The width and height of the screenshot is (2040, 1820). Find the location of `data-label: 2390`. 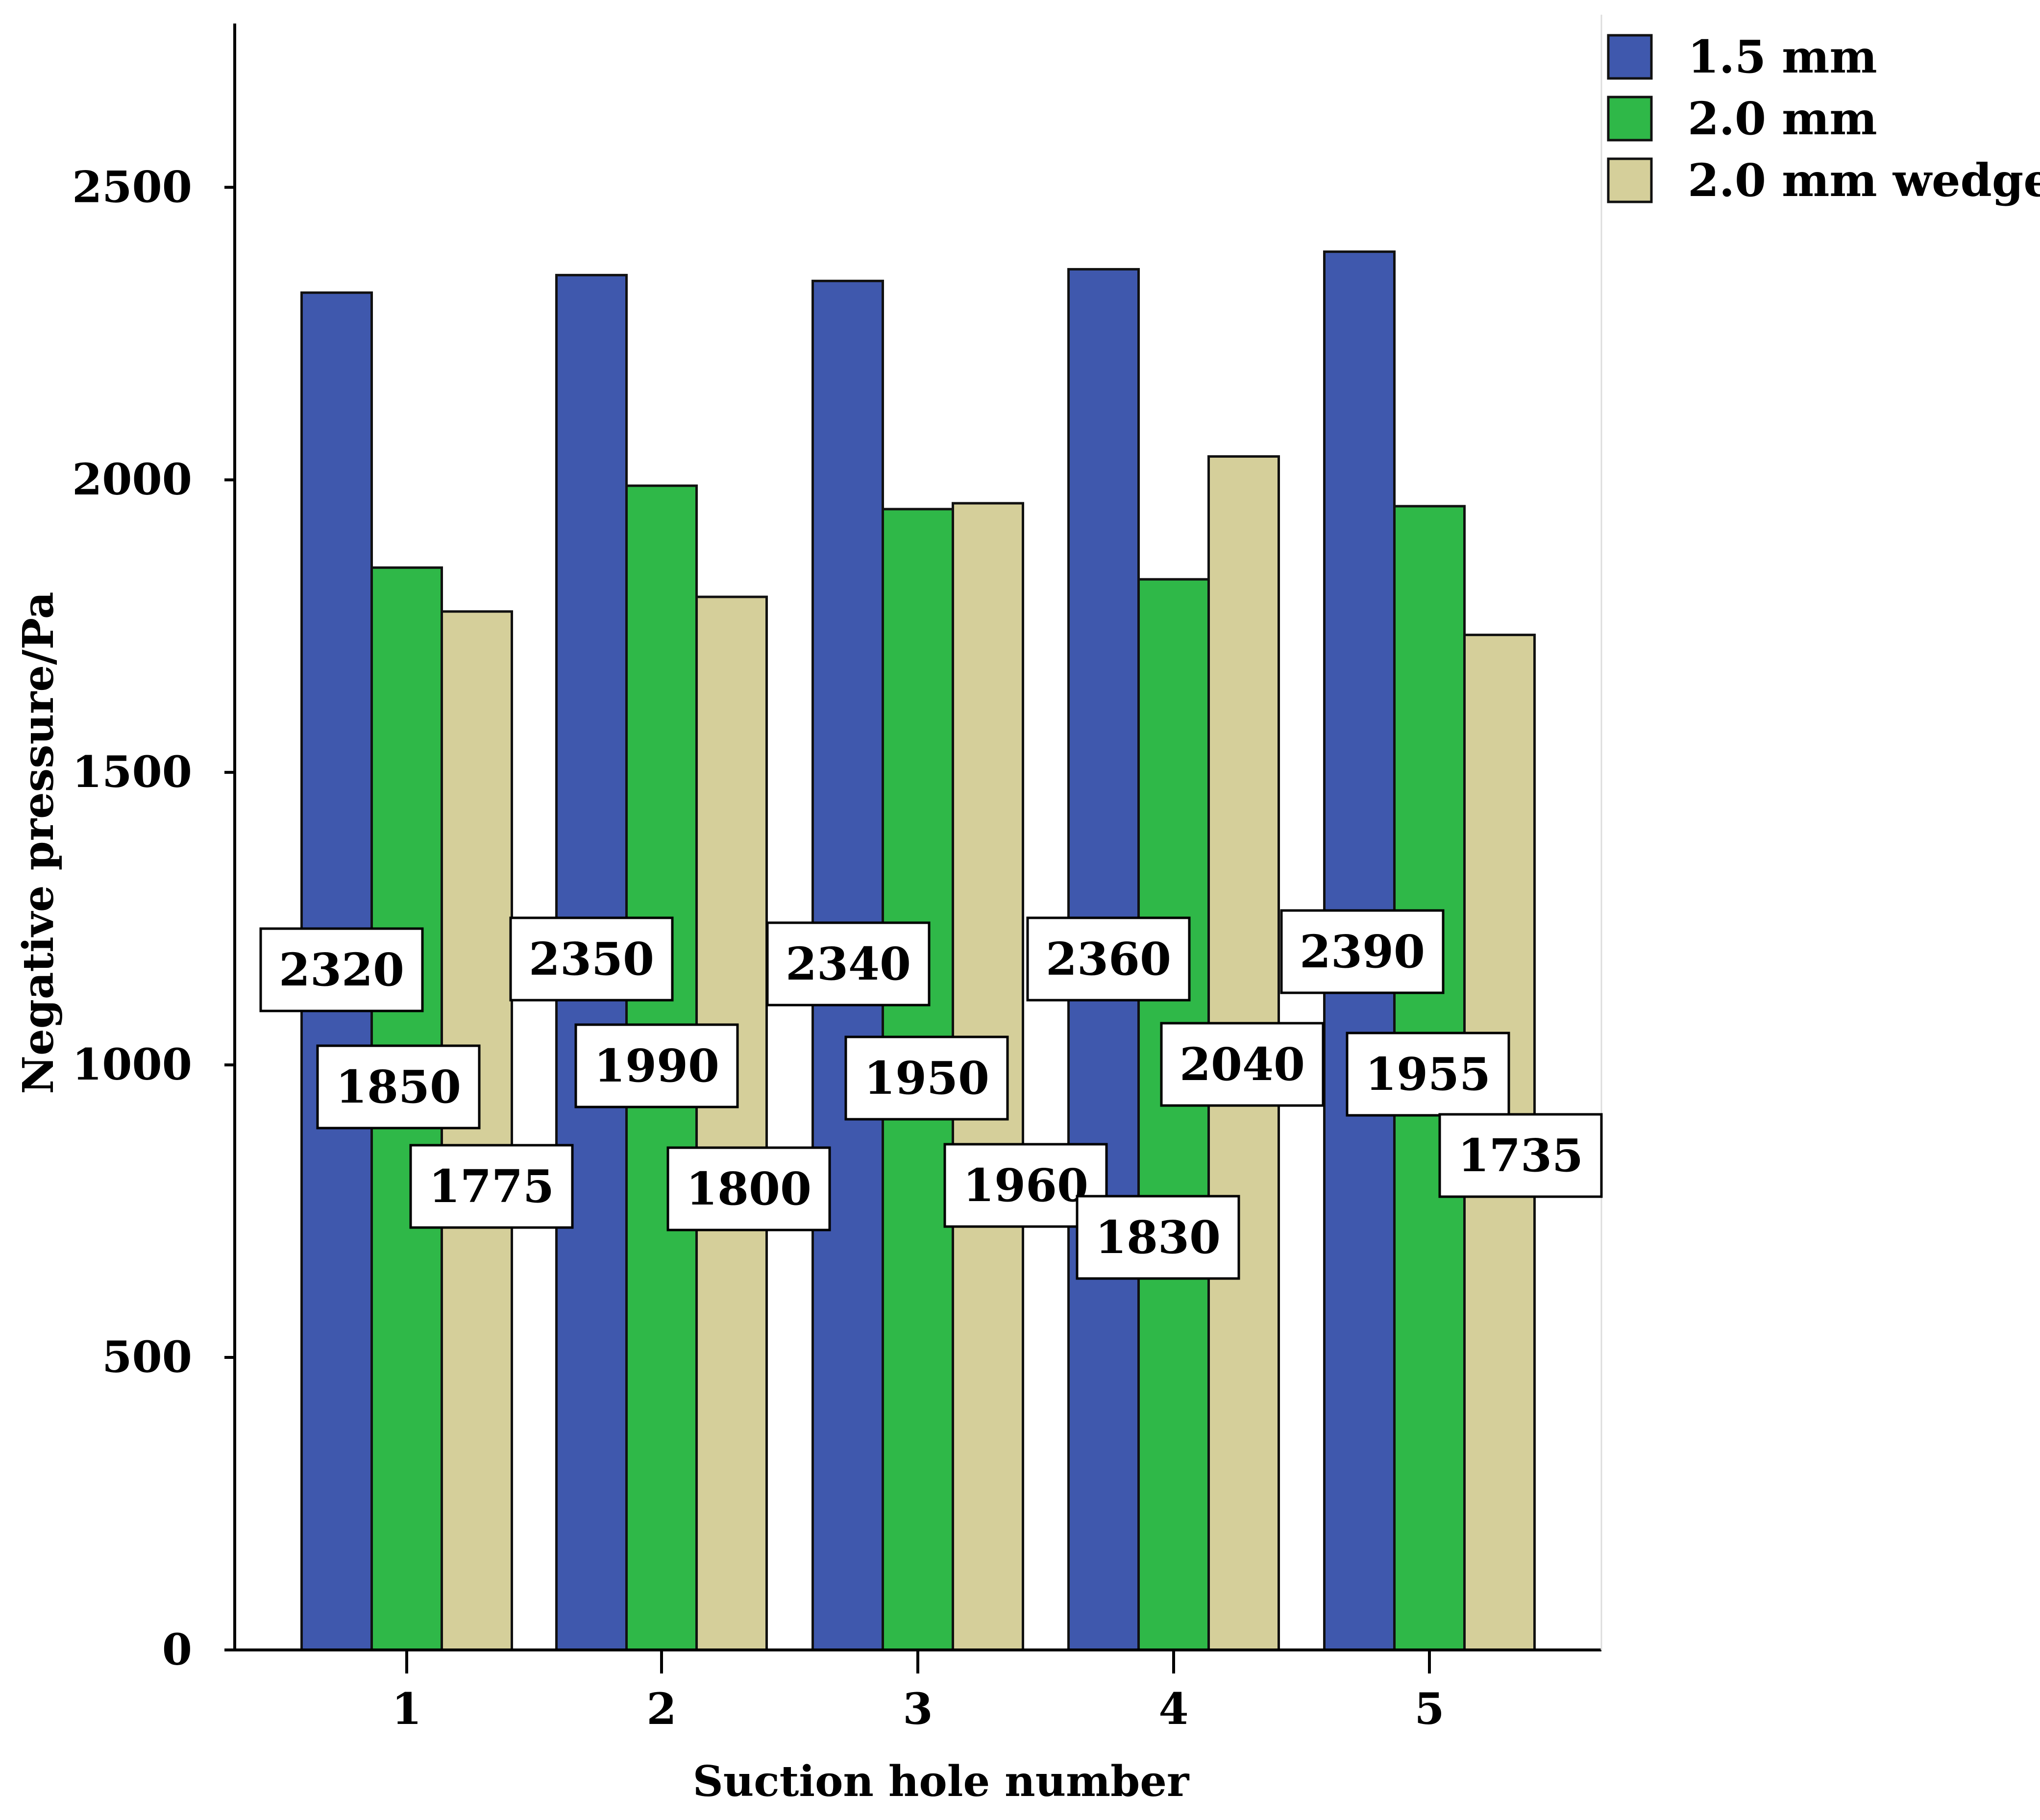

data-label: 2390 is located at coordinates (1362, 951).